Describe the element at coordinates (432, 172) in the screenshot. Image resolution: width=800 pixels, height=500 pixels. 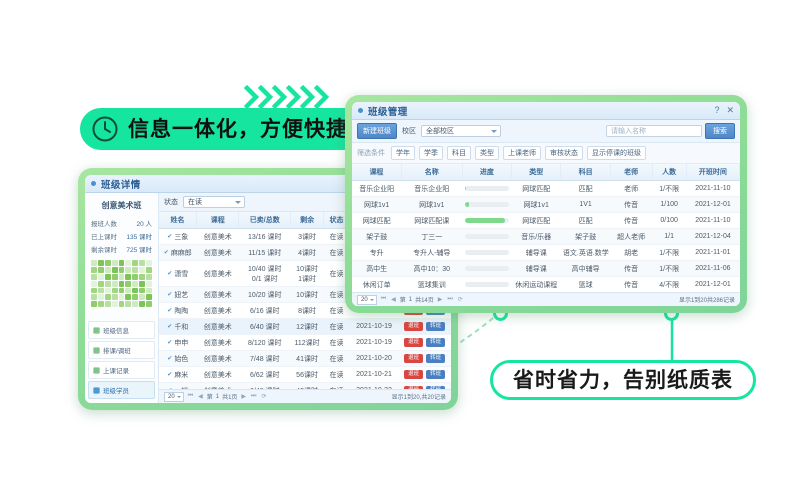
I see `col-header-1: 名称` at that location.